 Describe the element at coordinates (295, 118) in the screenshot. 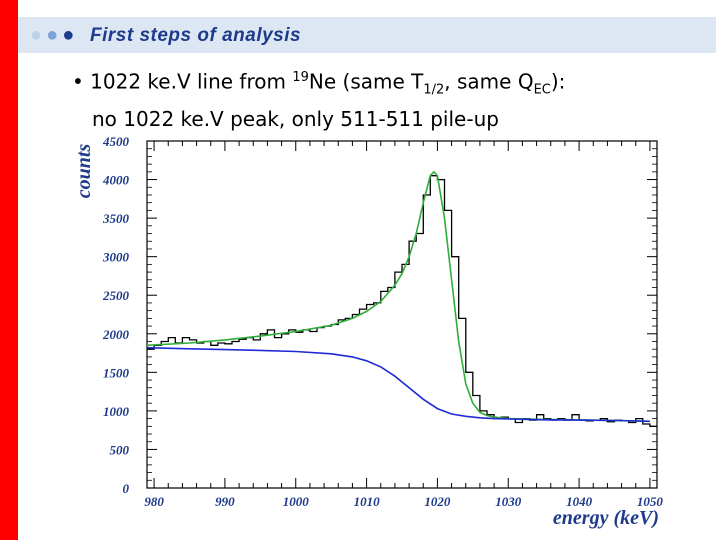

I see `bullet-line-2: no 1022 ke.V peak, only 511-511 pile-up` at that location.